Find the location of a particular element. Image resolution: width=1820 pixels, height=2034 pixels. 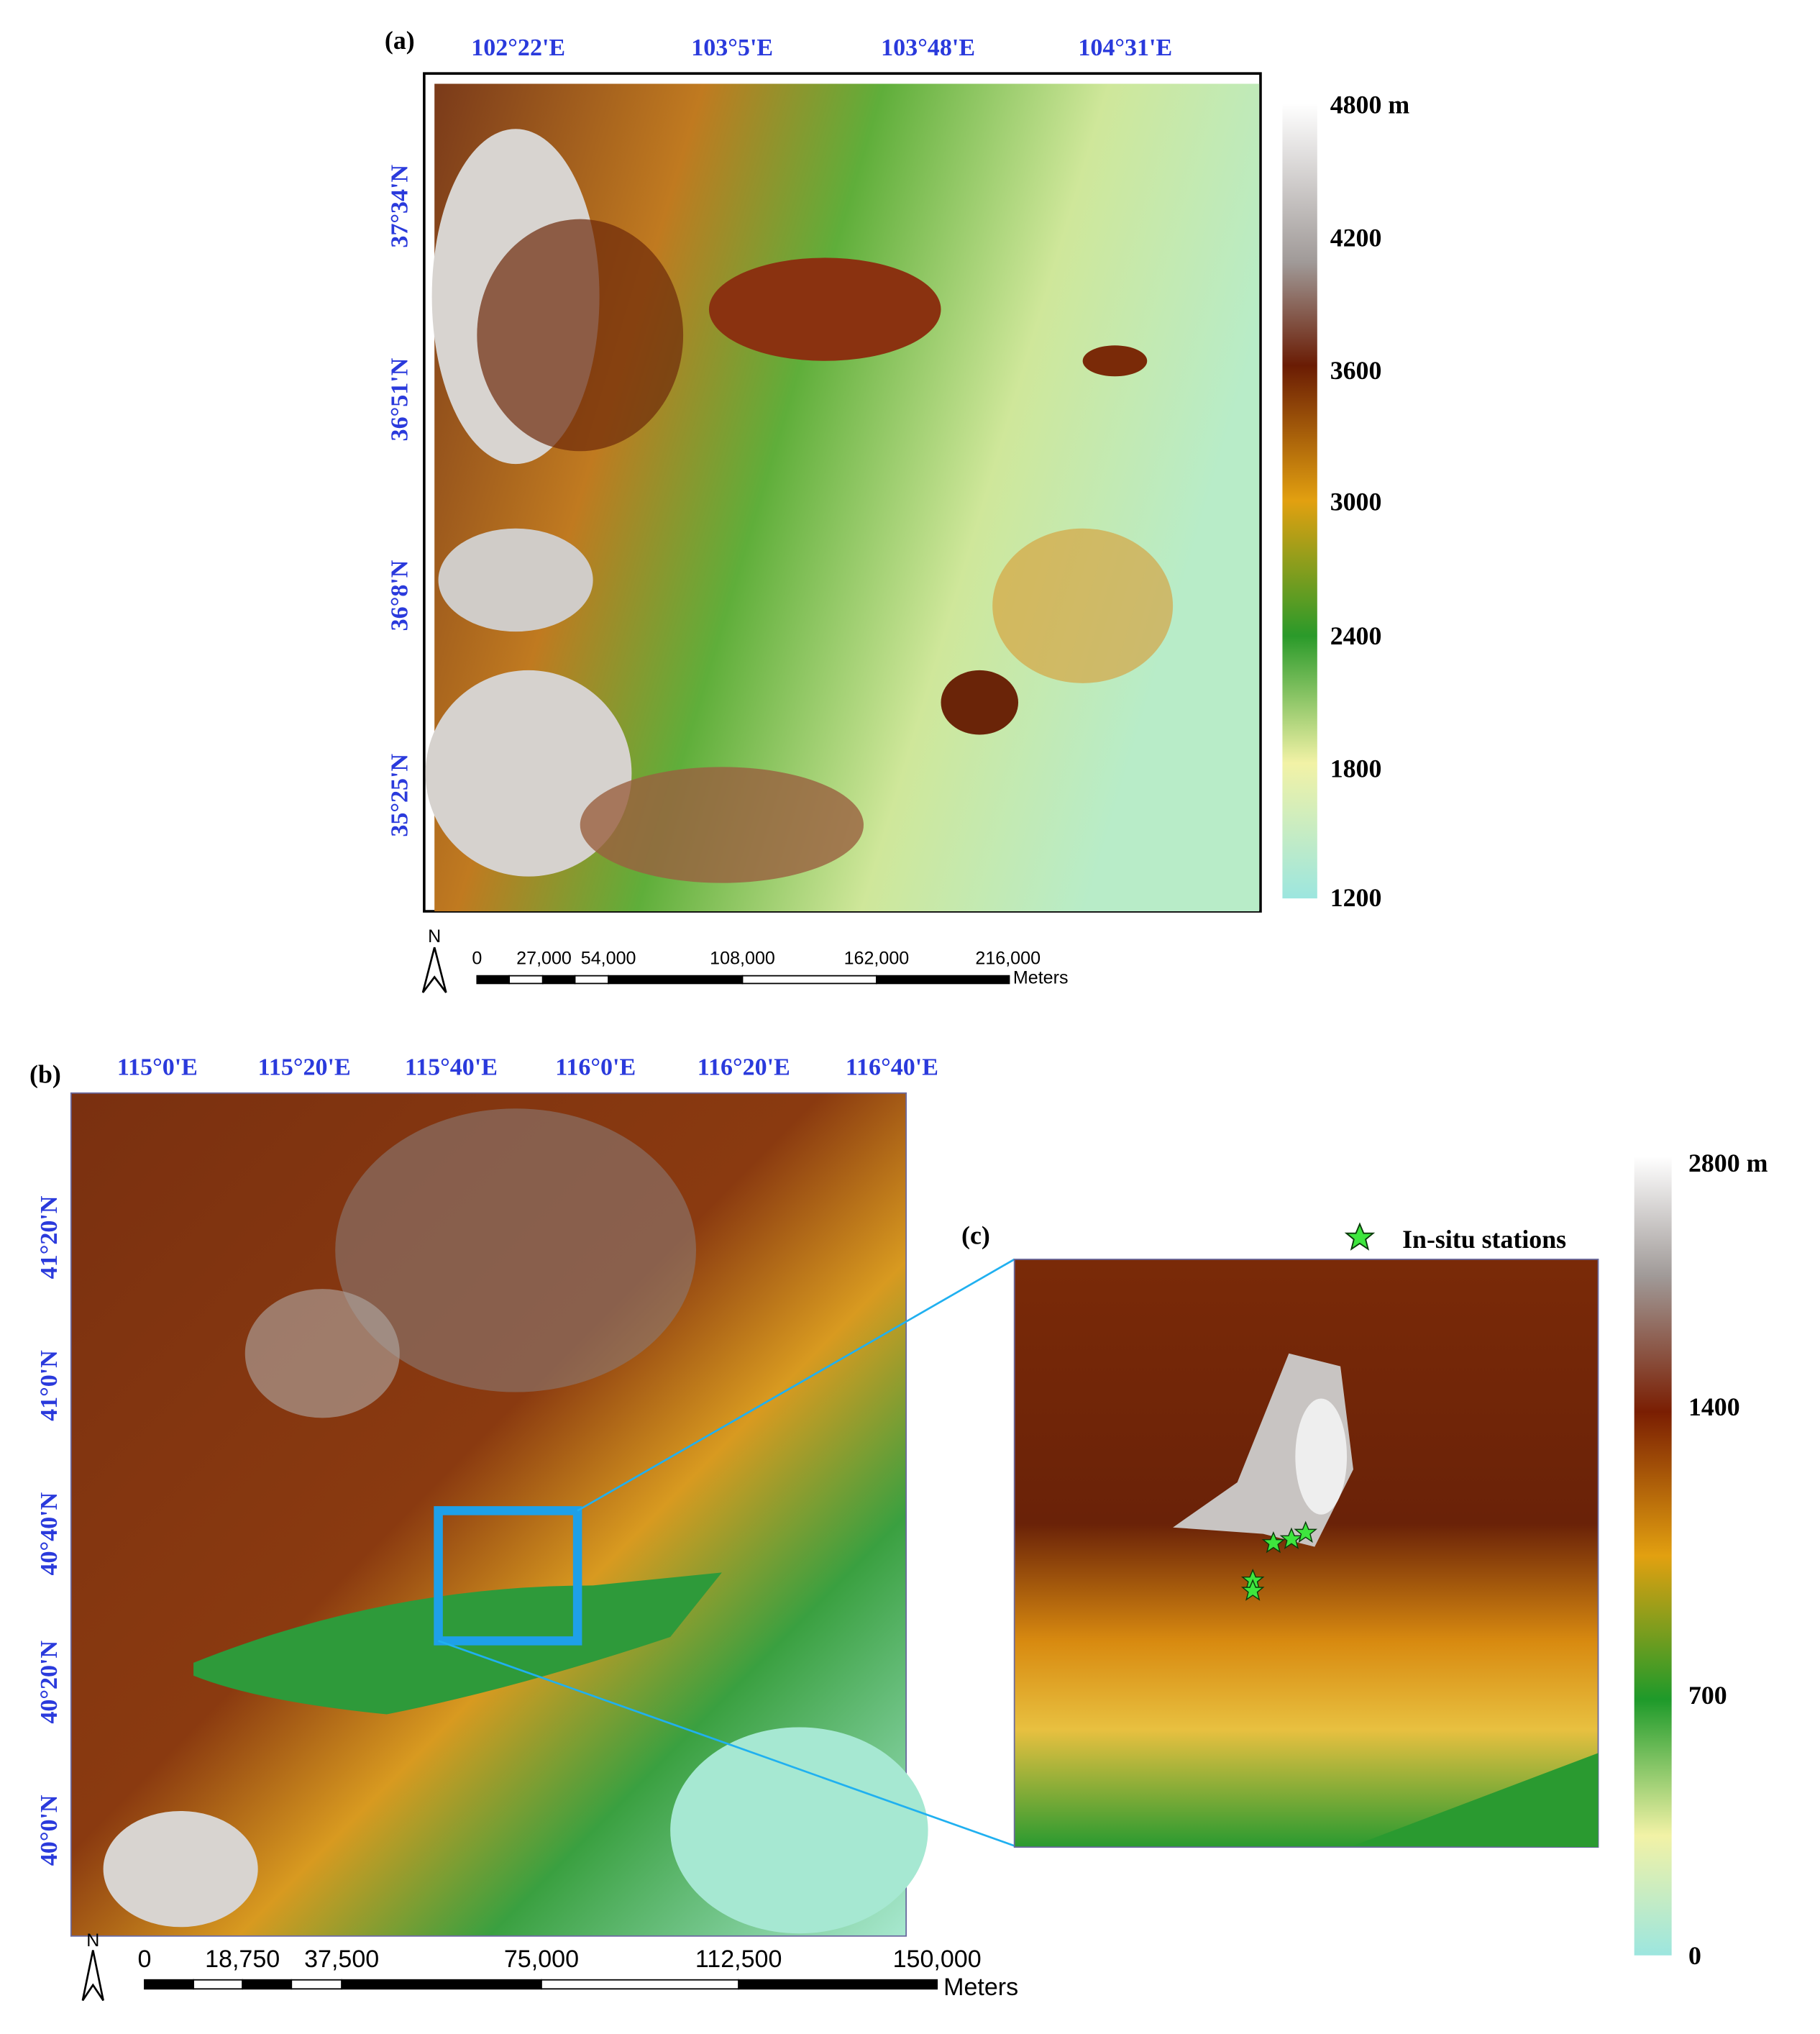

colorbar-label: 4200 is located at coordinates (1356, 237).